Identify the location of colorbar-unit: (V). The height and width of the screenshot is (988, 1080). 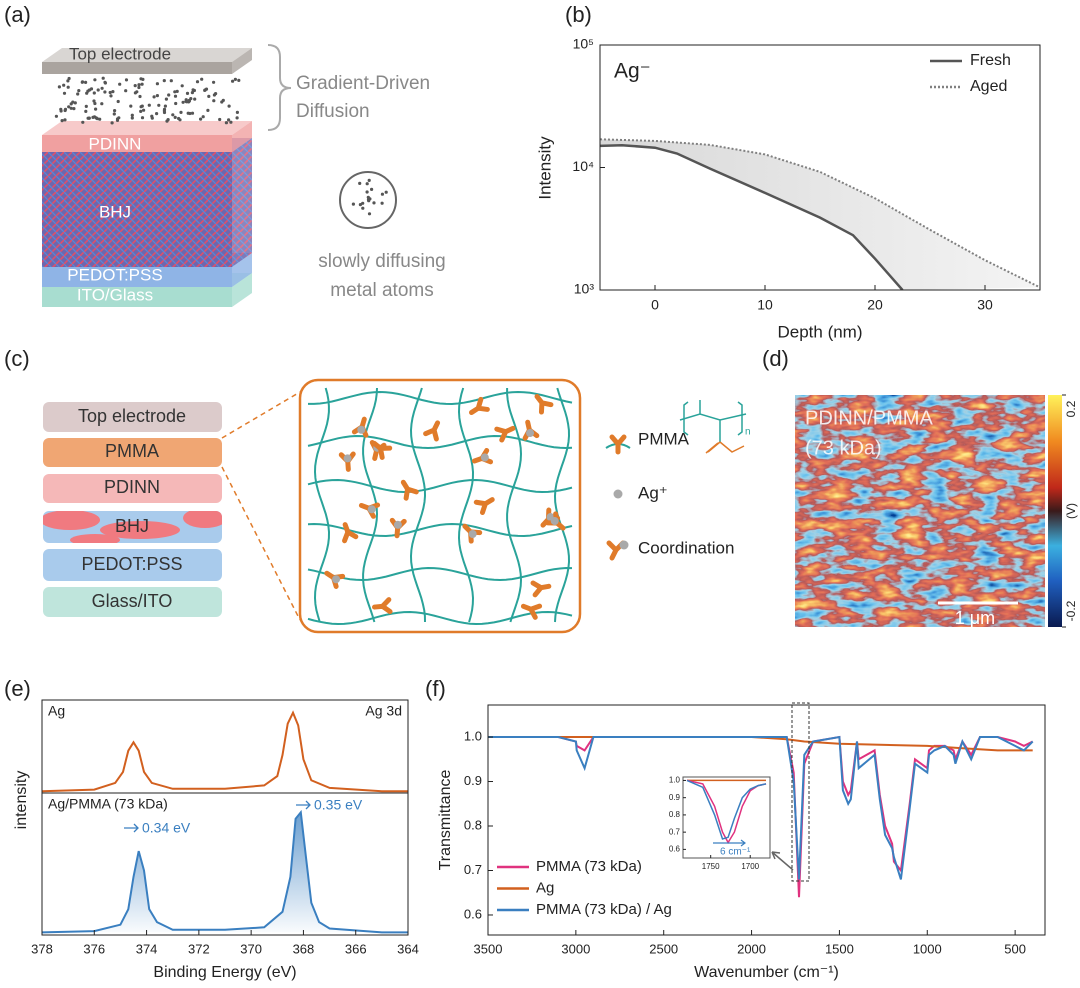
(1071, 511).